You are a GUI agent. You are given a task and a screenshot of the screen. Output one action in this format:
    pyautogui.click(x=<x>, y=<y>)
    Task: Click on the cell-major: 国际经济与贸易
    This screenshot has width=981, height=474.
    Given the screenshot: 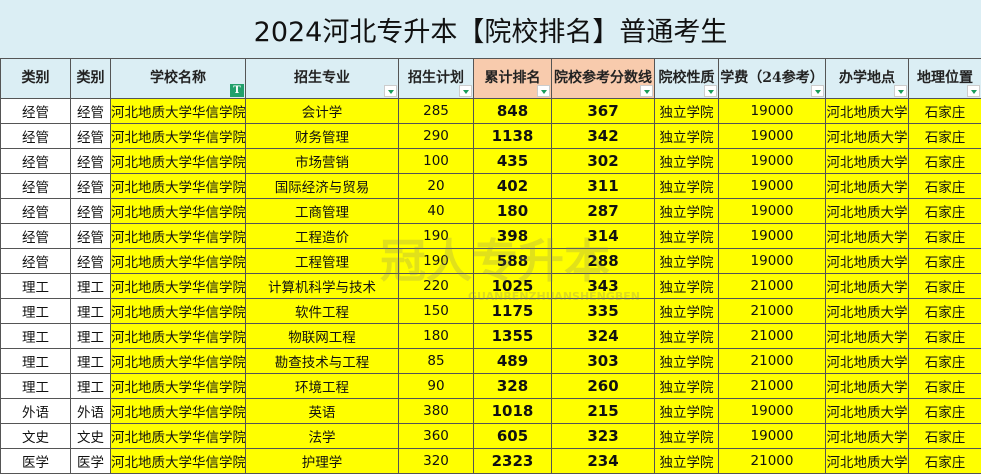 What is the action you would take?
    pyautogui.click(x=322, y=186)
    